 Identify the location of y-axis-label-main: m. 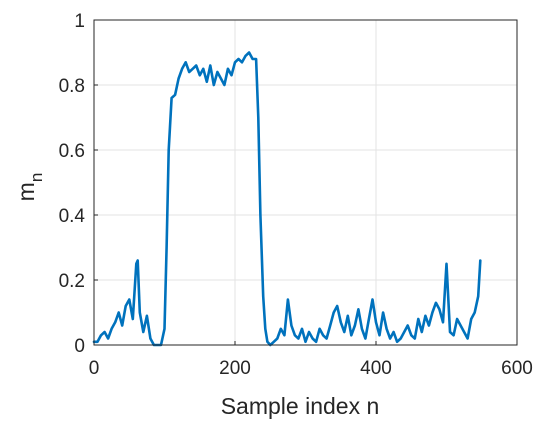
(26, 191).